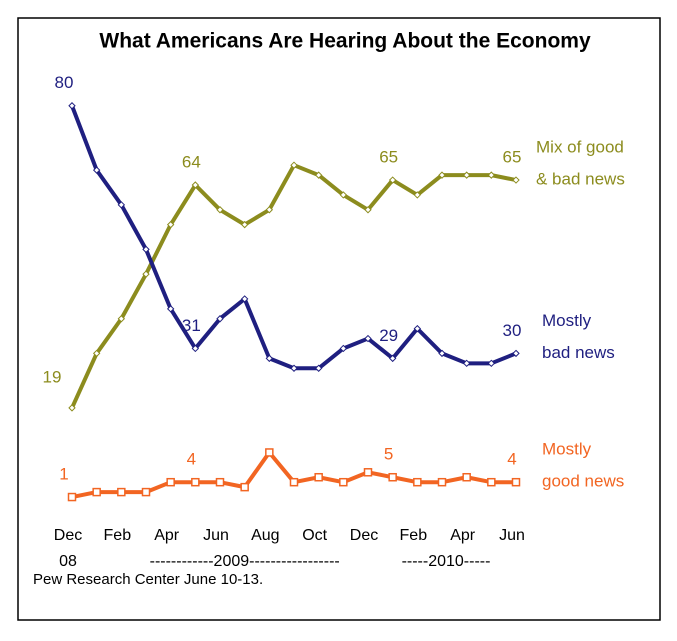 This screenshot has height=641, width=677. Describe the element at coordinates (314, 535) in the screenshot. I see `x-tick-label: Oct` at that location.